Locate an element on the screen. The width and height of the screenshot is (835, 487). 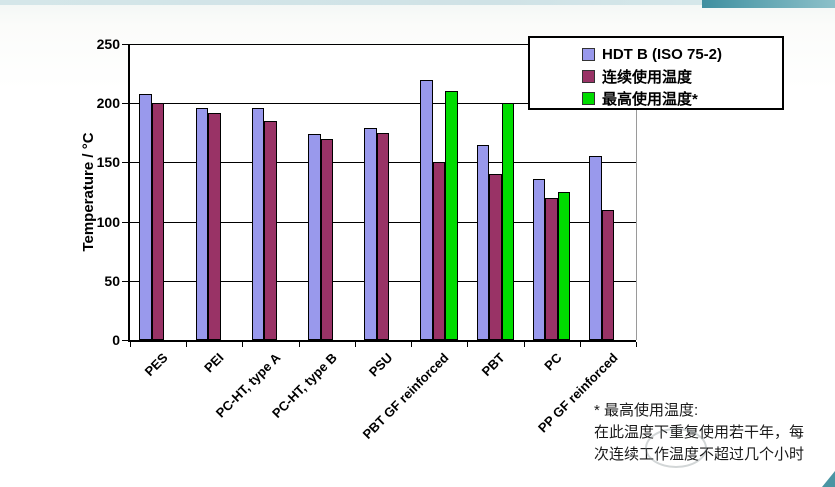
bar-最高使用温度*-PBT GF reinforced is located at coordinates (451, 215).